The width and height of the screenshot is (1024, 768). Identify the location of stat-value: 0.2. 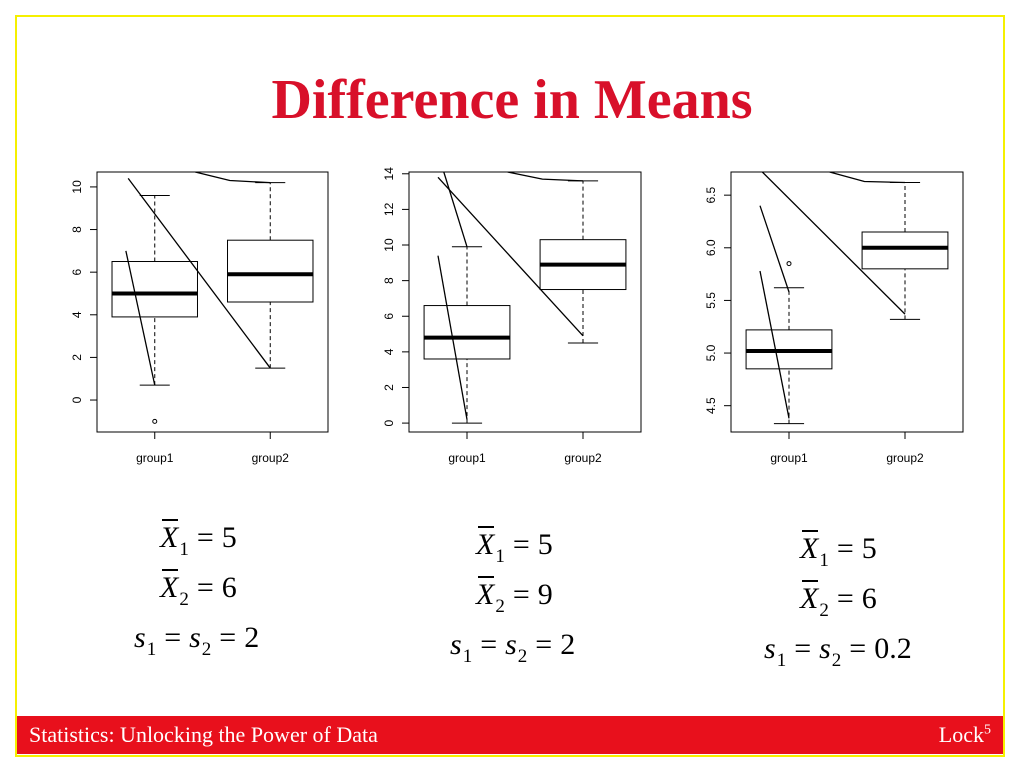
(893, 648).